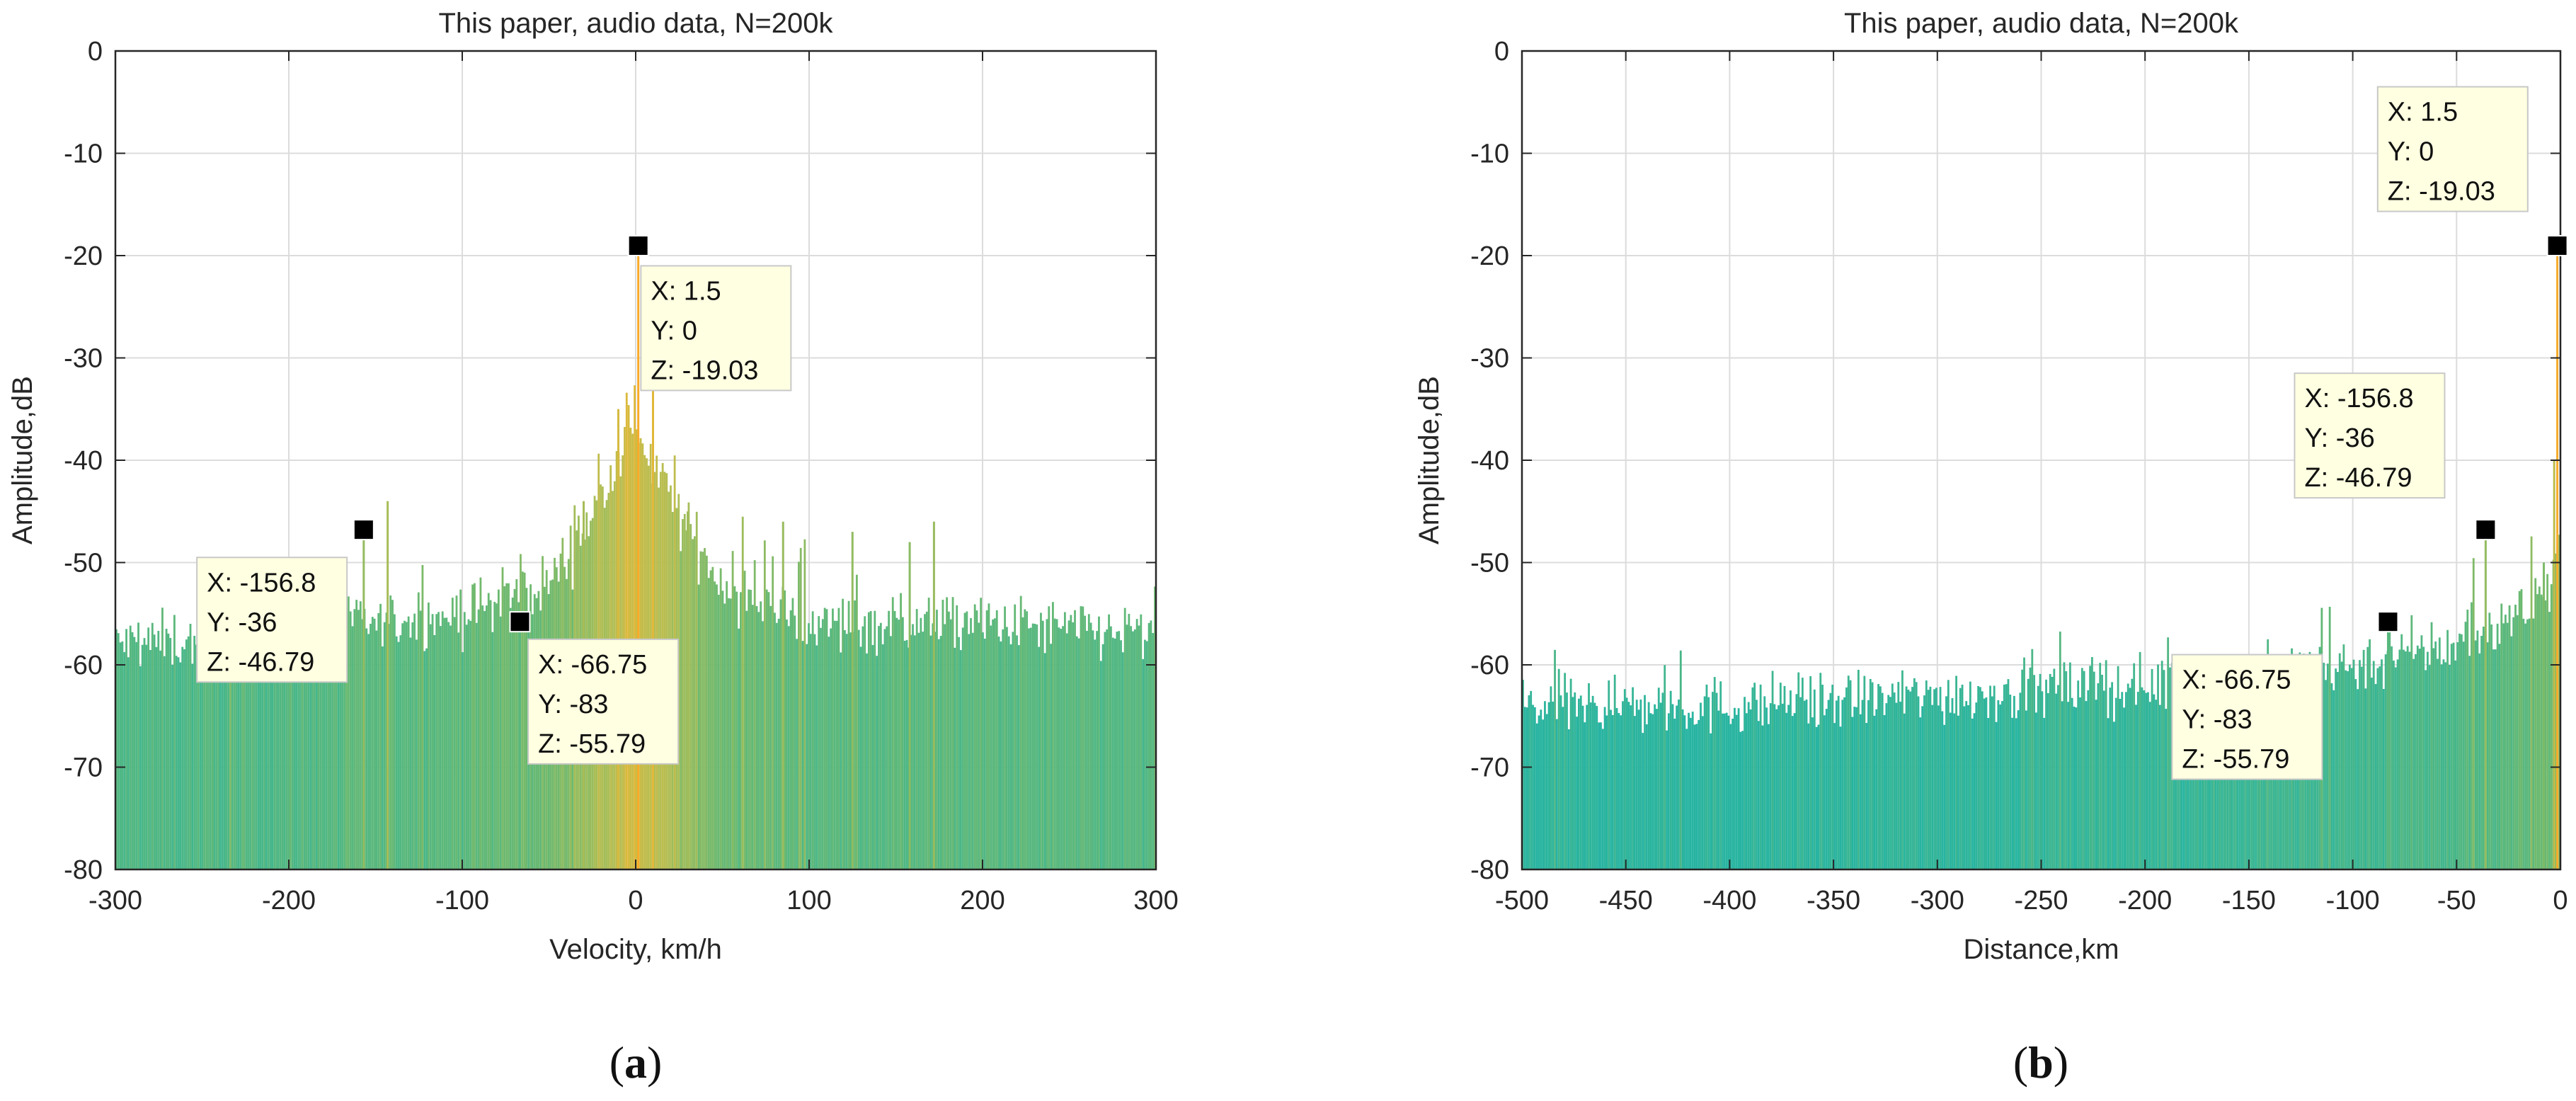 The width and height of the screenshot is (2576, 1101). I want to click on x-tick-label: -150, so click(2249, 900).